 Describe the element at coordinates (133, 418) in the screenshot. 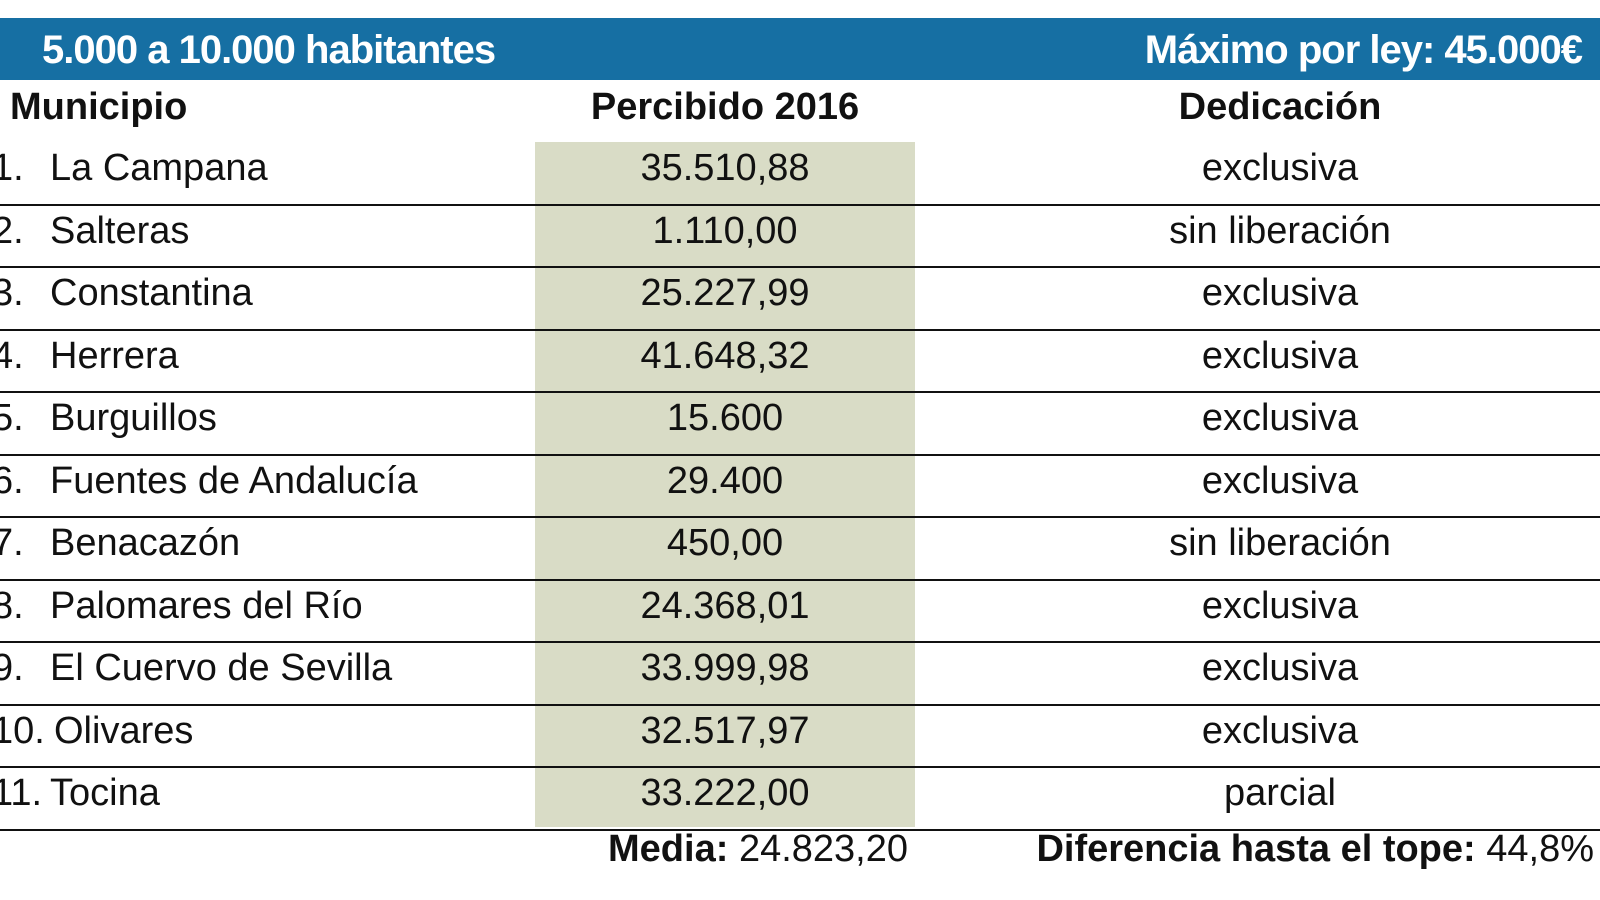

I see `municipality: Burguillos` at that location.